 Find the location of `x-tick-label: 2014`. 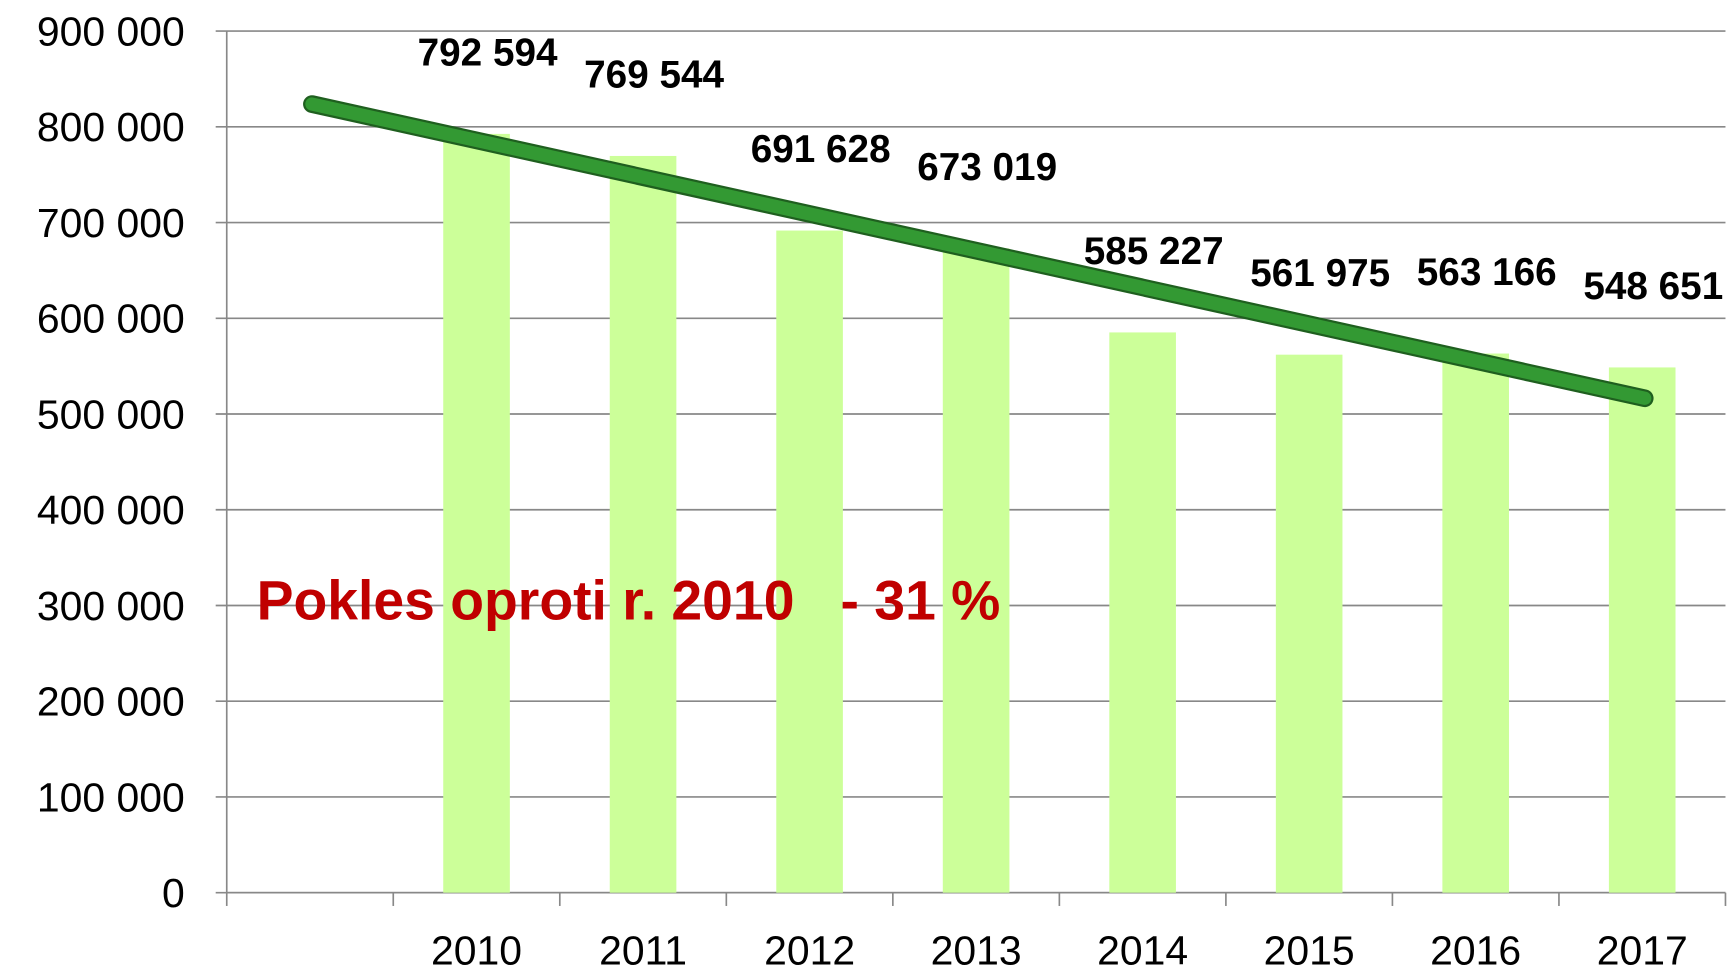

x-tick-label: 2014 is located at coordinates (1142, 948).